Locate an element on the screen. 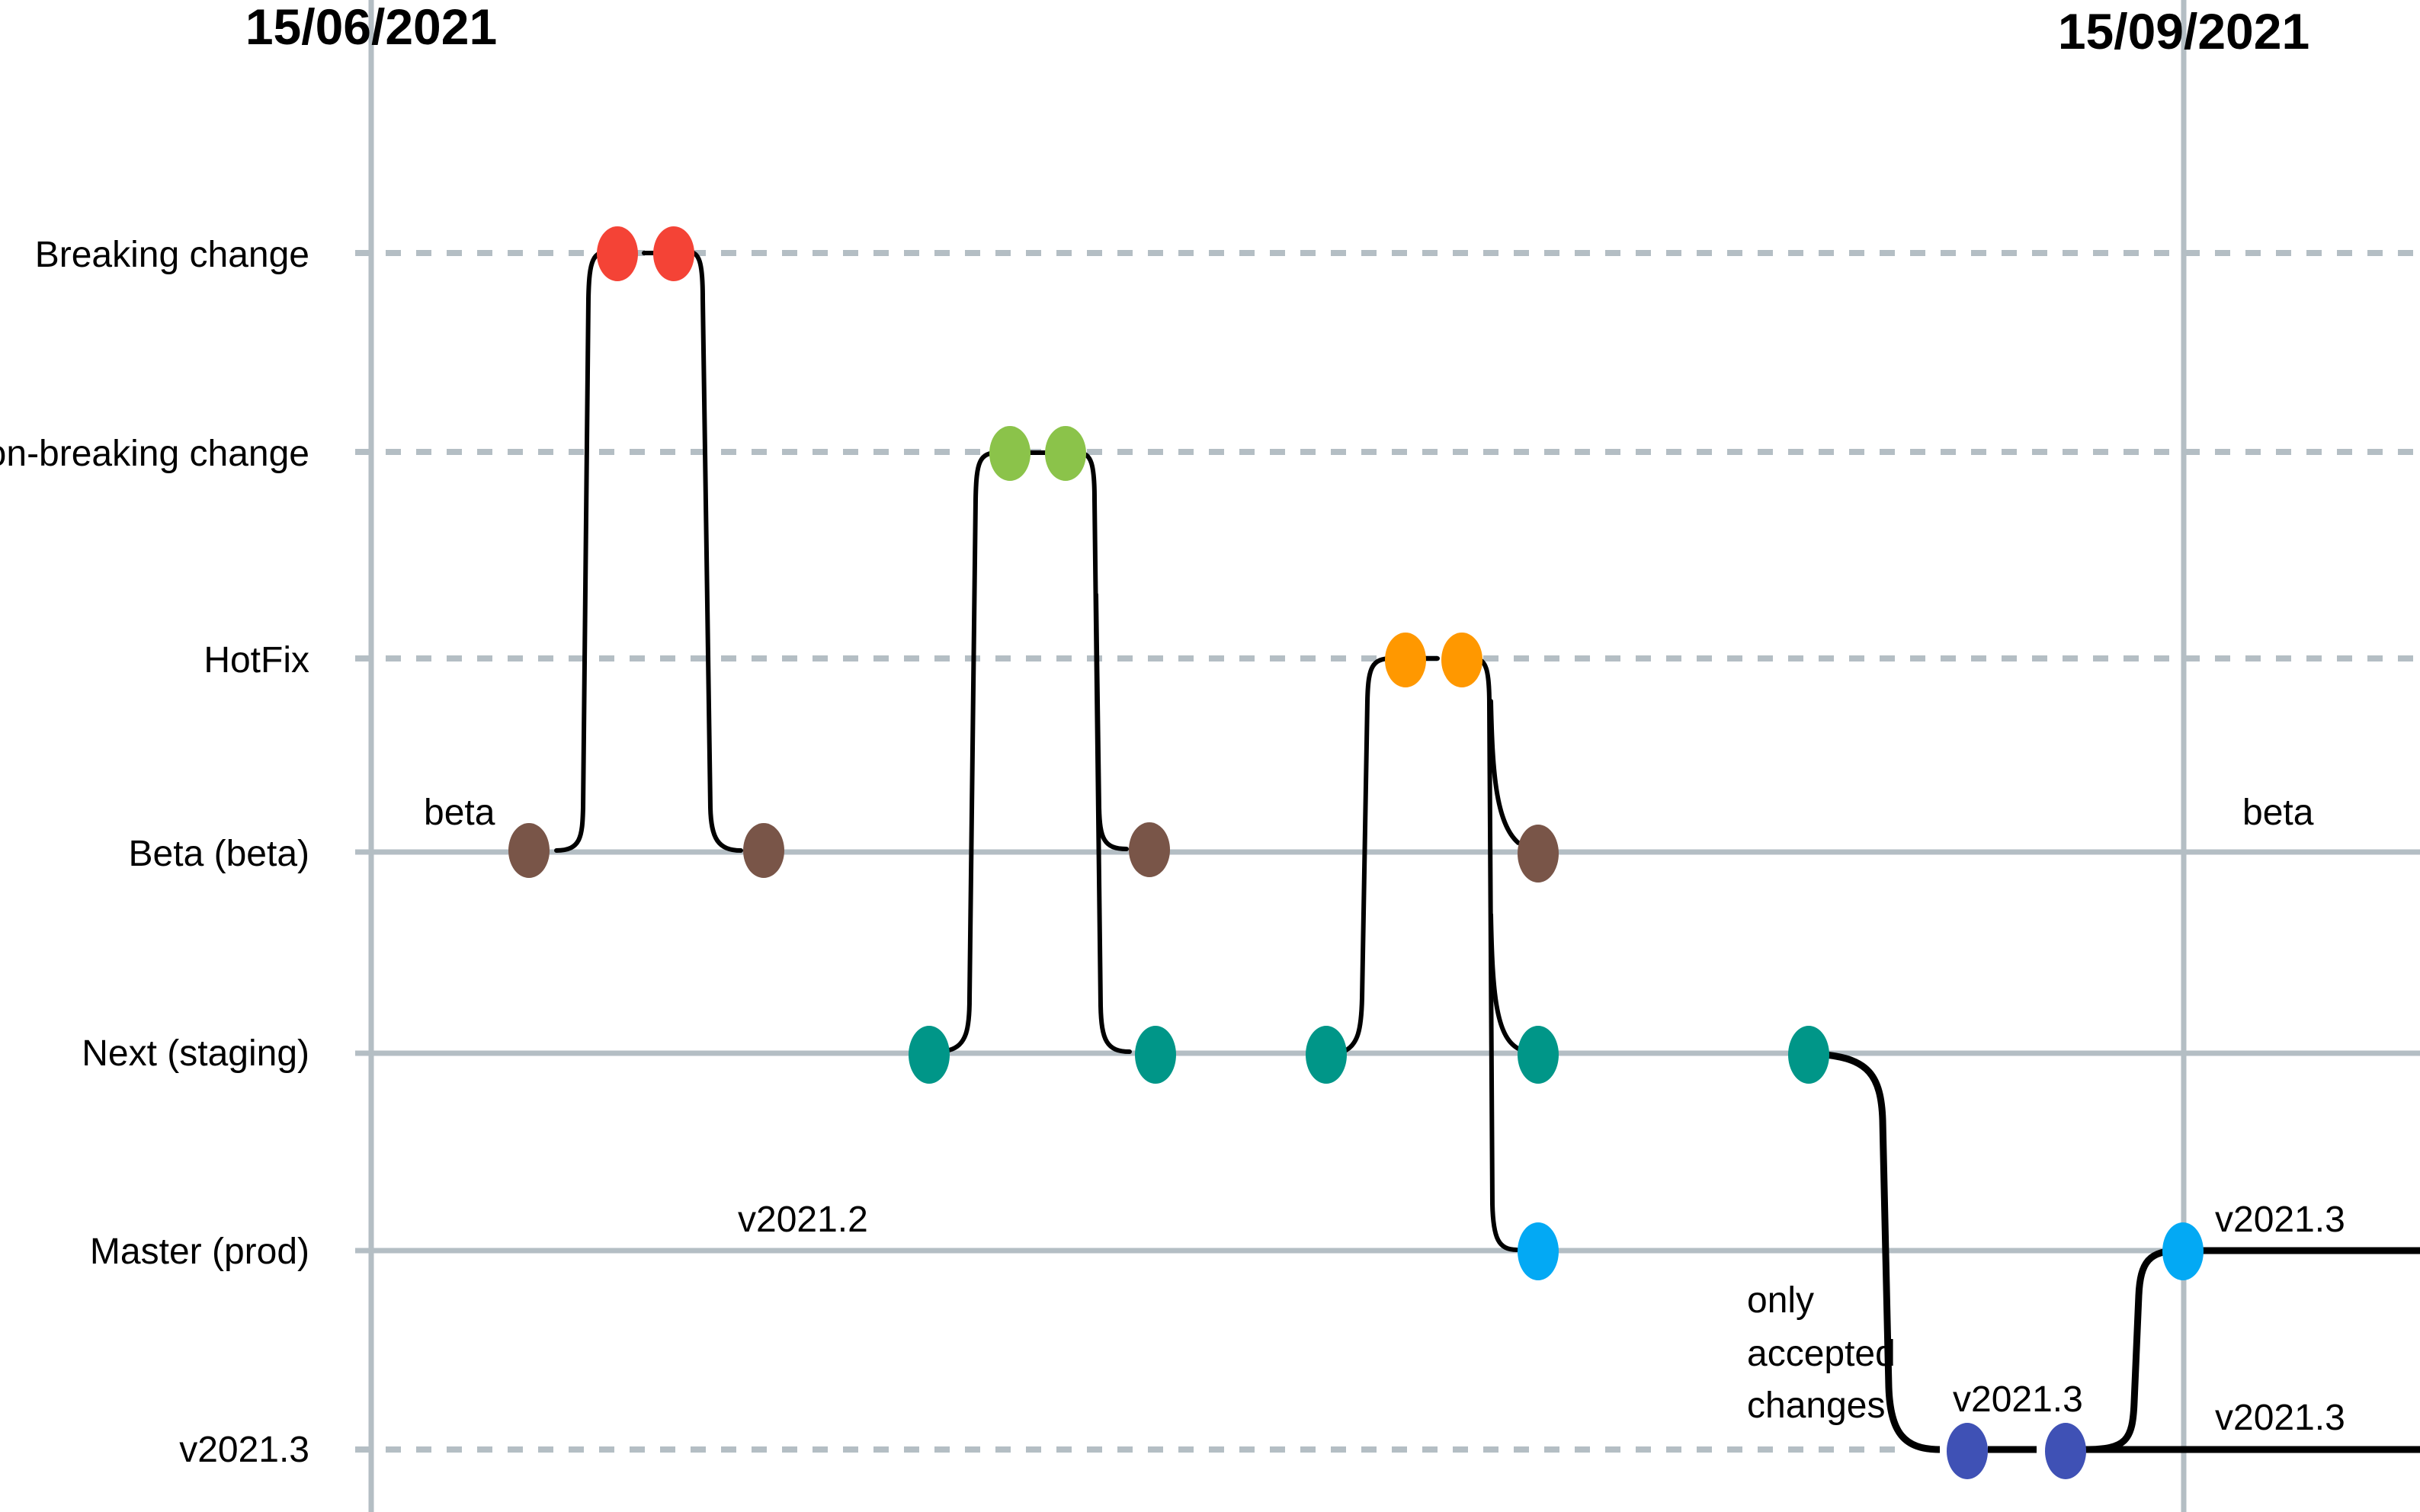 The width and height of the screenshot is (2420, 1512). connector-hotfix-to-master is located at coordinates (1495, 954).